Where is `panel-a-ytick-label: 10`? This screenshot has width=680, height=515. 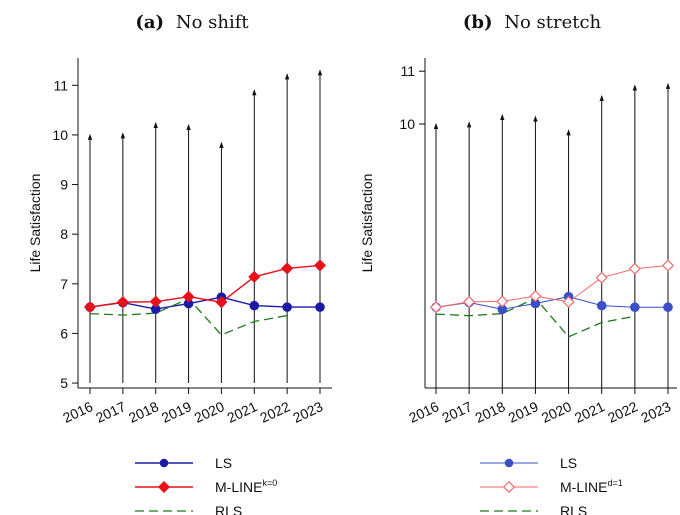
panel-a-ytick-label: 10 is located at coordinates (60, 135).